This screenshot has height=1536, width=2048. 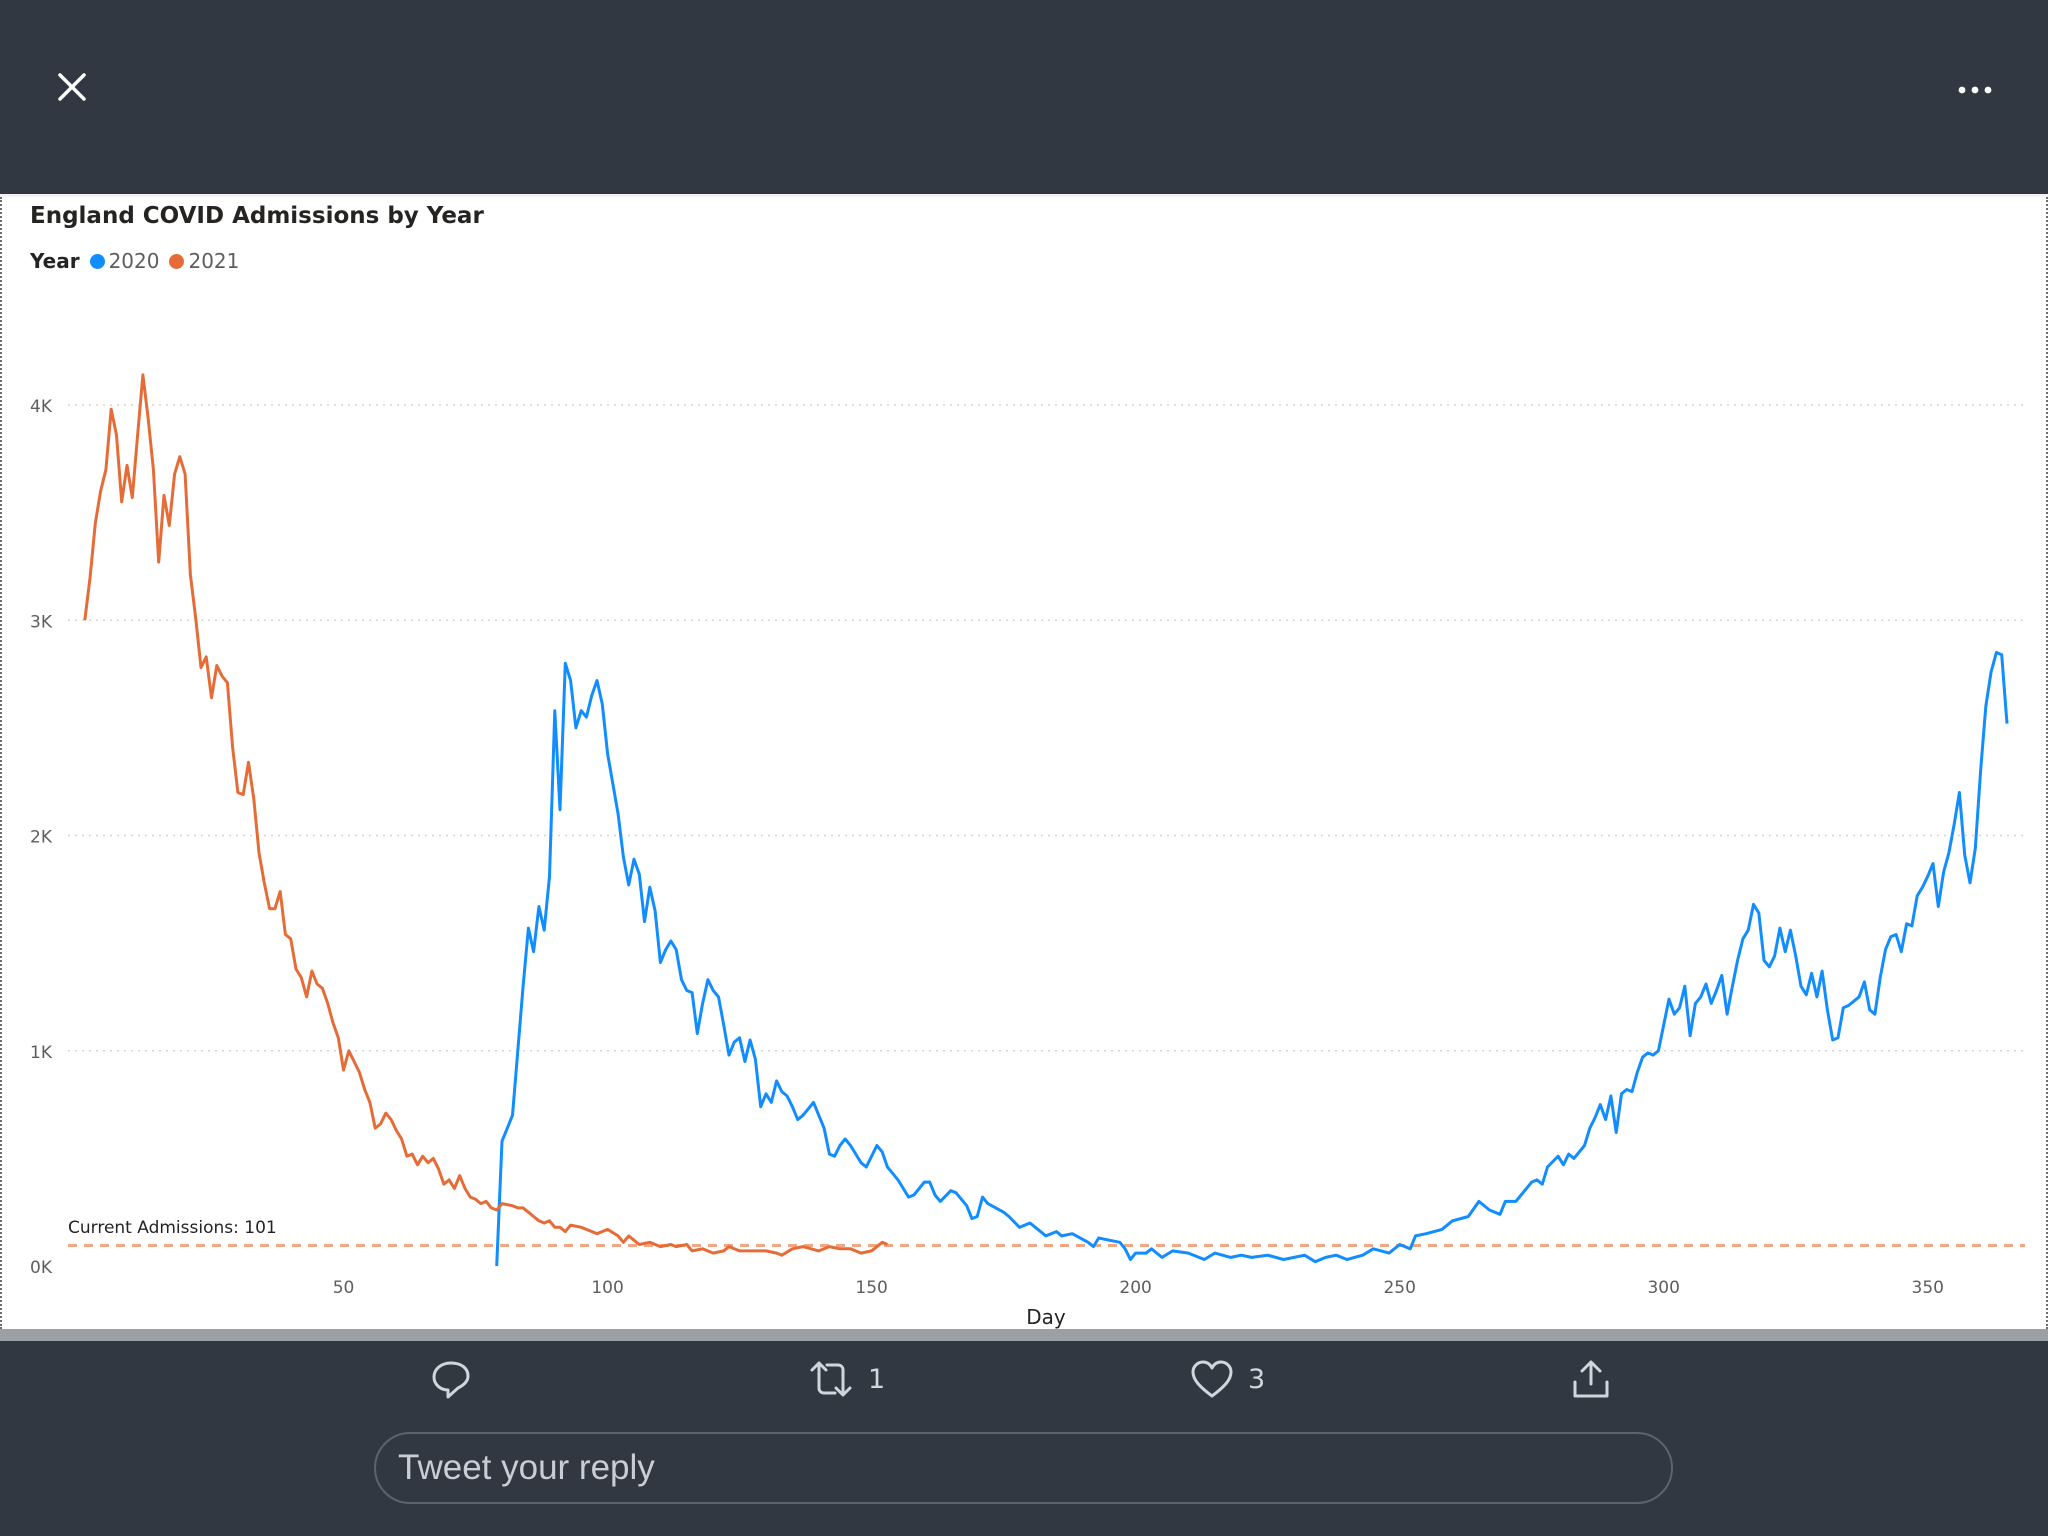 I want to click on tweet-actions: 1 3, so click(x=1024, y=1386).